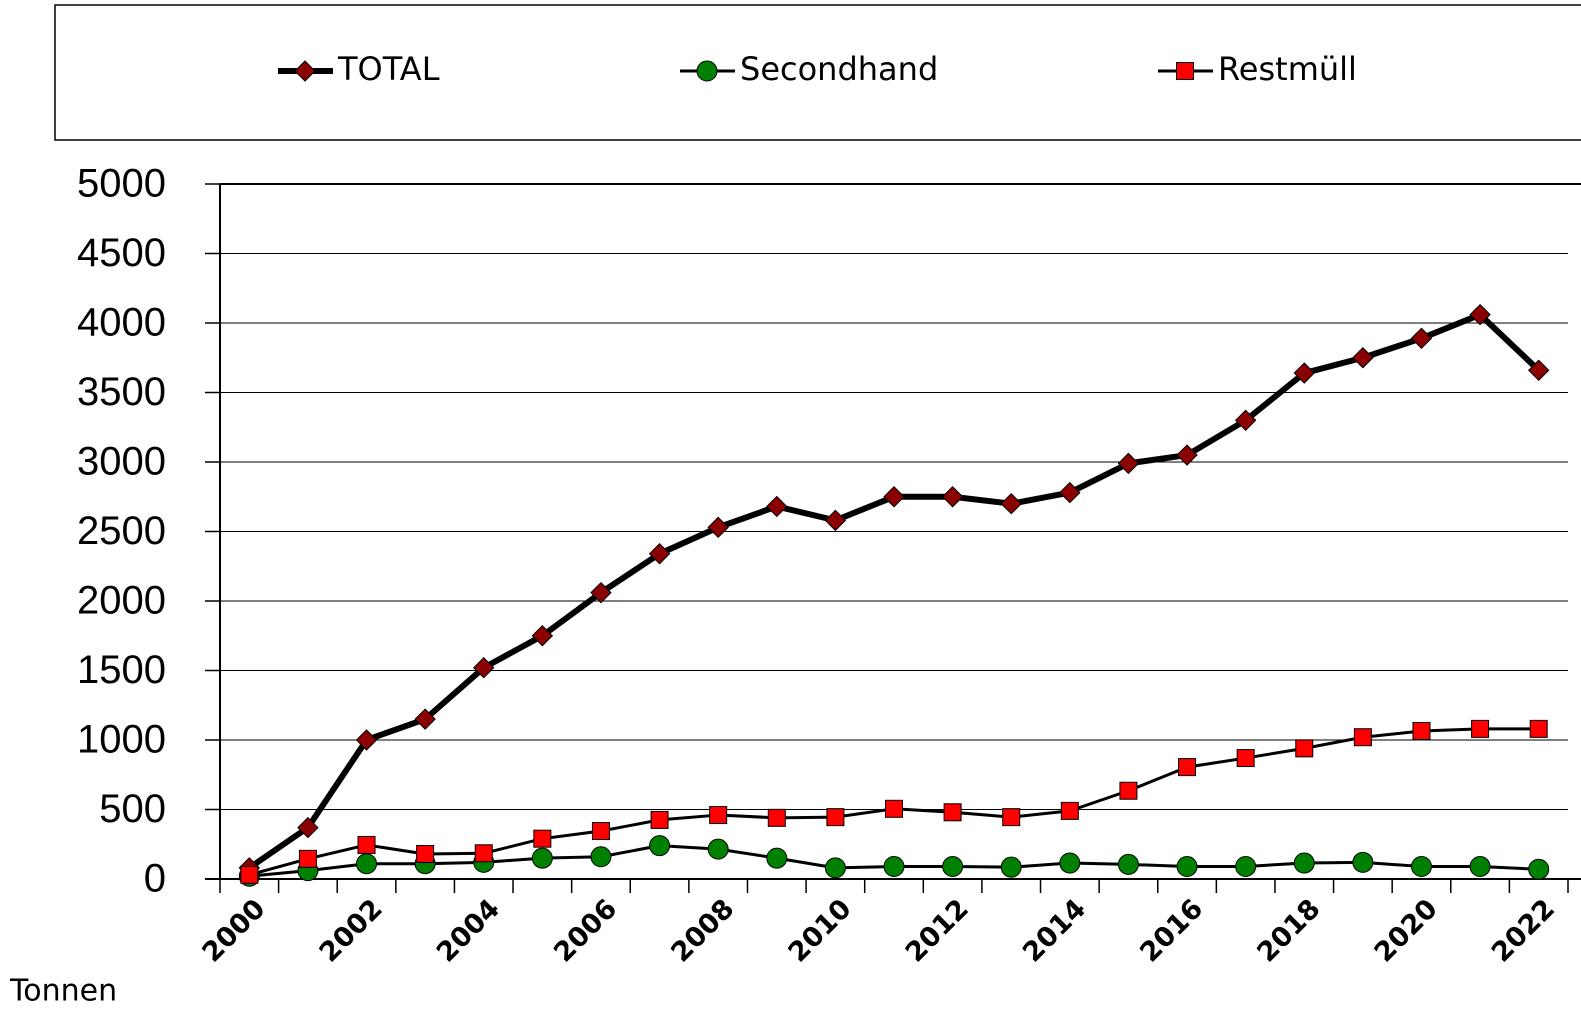  Describe the element at coordinates (839, 69) in the screenshot. I see `legend-label: Secondhand` at that location.